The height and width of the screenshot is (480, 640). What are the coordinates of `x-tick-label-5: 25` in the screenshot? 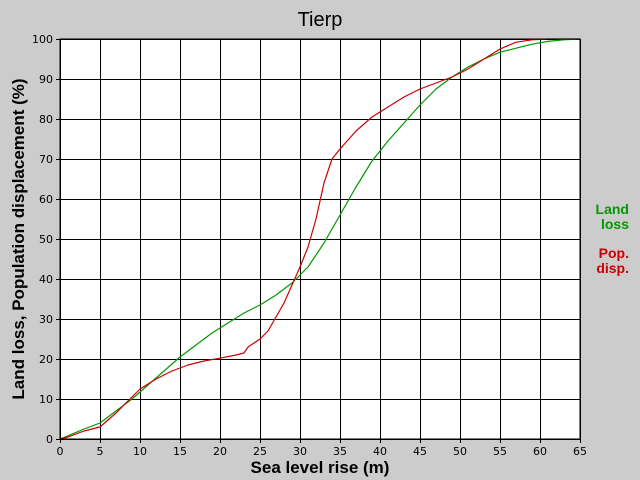 It's located at (260, 451).